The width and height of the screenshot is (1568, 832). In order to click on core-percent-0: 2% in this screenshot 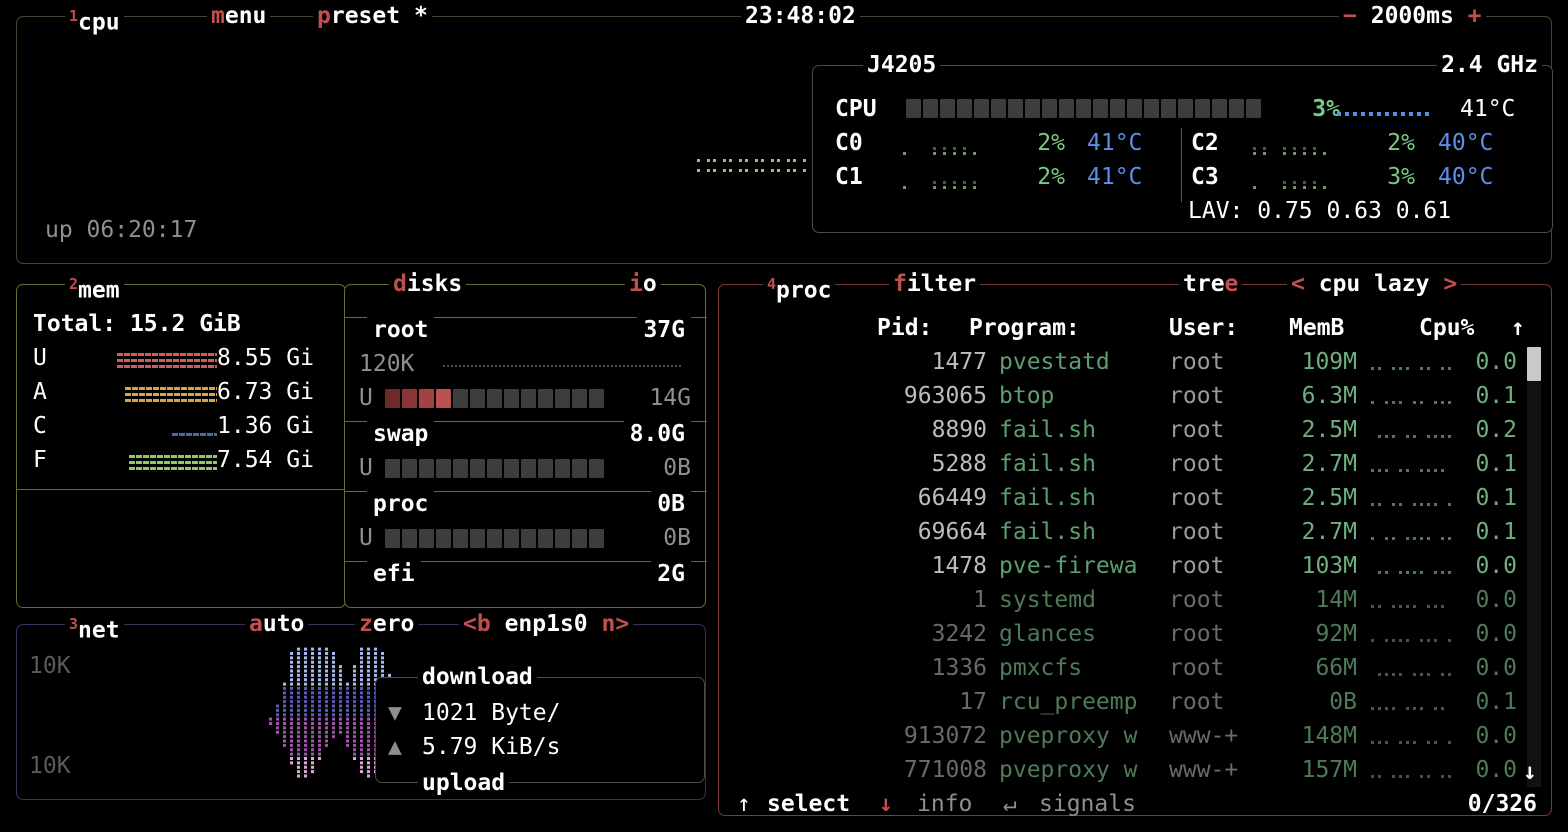, I will do `click(1051, 143)`.